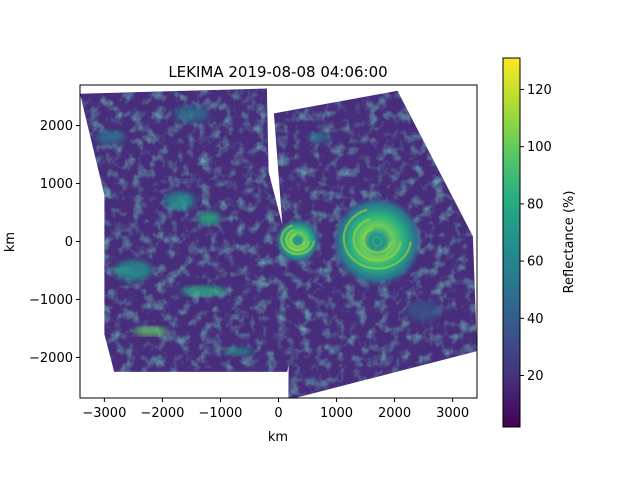 Image resolution: width=640 pixels, height=480 pixels. I want to click on y-tick-label: −1000, so click(51, 300).